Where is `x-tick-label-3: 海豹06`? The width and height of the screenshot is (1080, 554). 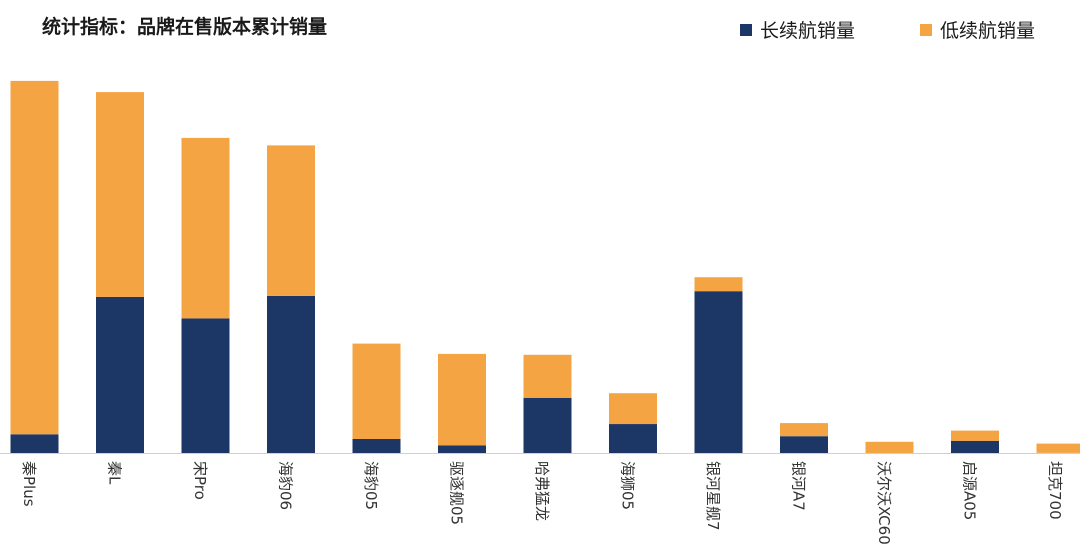 x-tick-label-3: 海豹06 is located at coordinates (286, 485).